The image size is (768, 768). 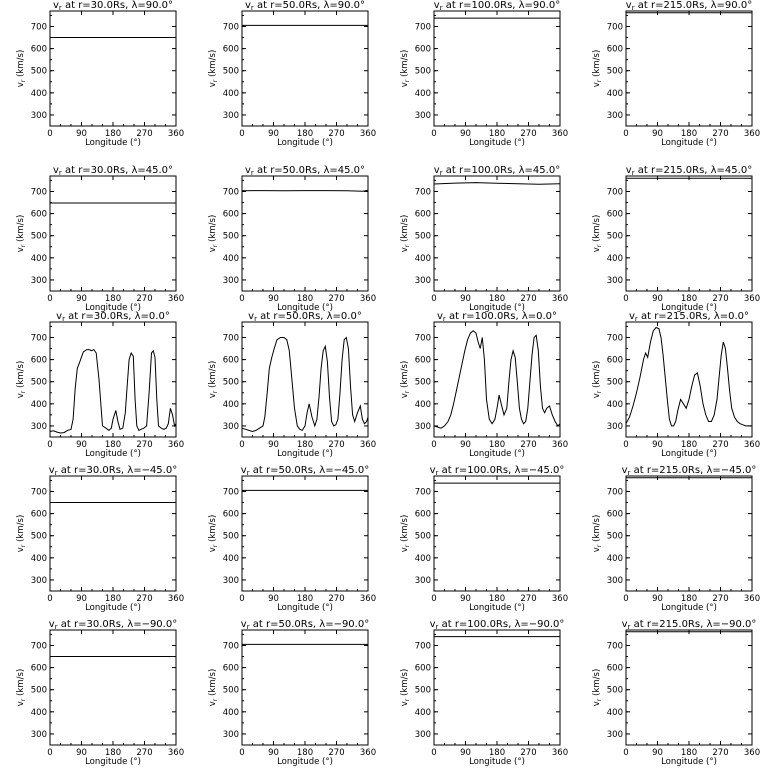 I want to click on panel-title: vr at r=30.0Rs, λ=45.0°, so click(x=113, y=171).